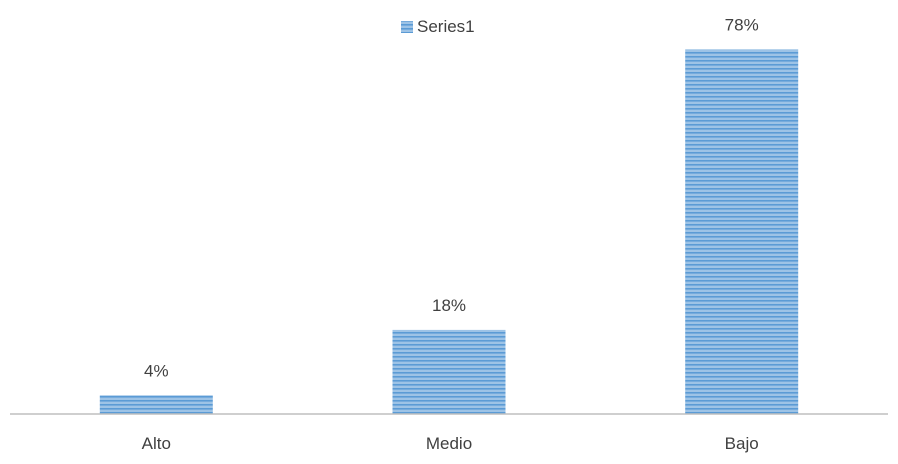 This screenshot has width=898, height=464. I want to click on bar-medio, so click(449, 371).